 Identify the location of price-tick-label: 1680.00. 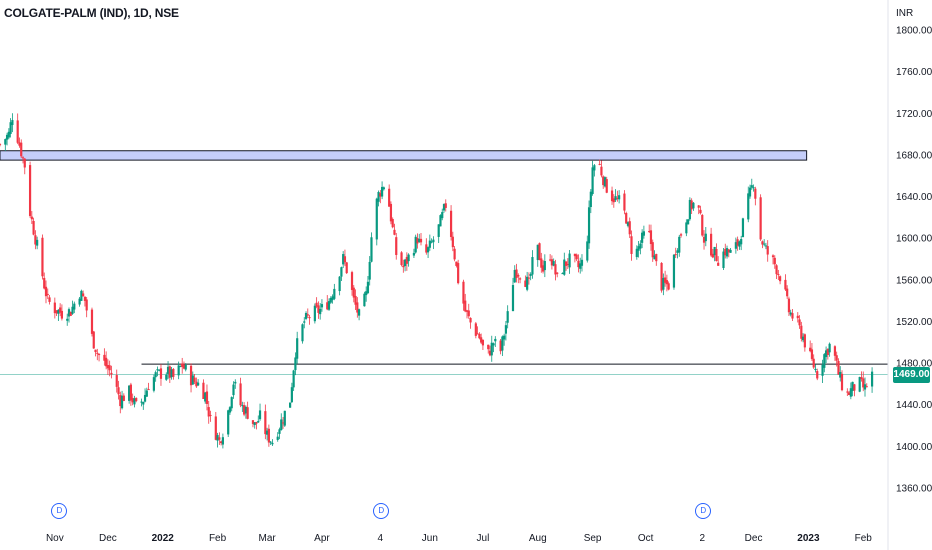
(914, 155).